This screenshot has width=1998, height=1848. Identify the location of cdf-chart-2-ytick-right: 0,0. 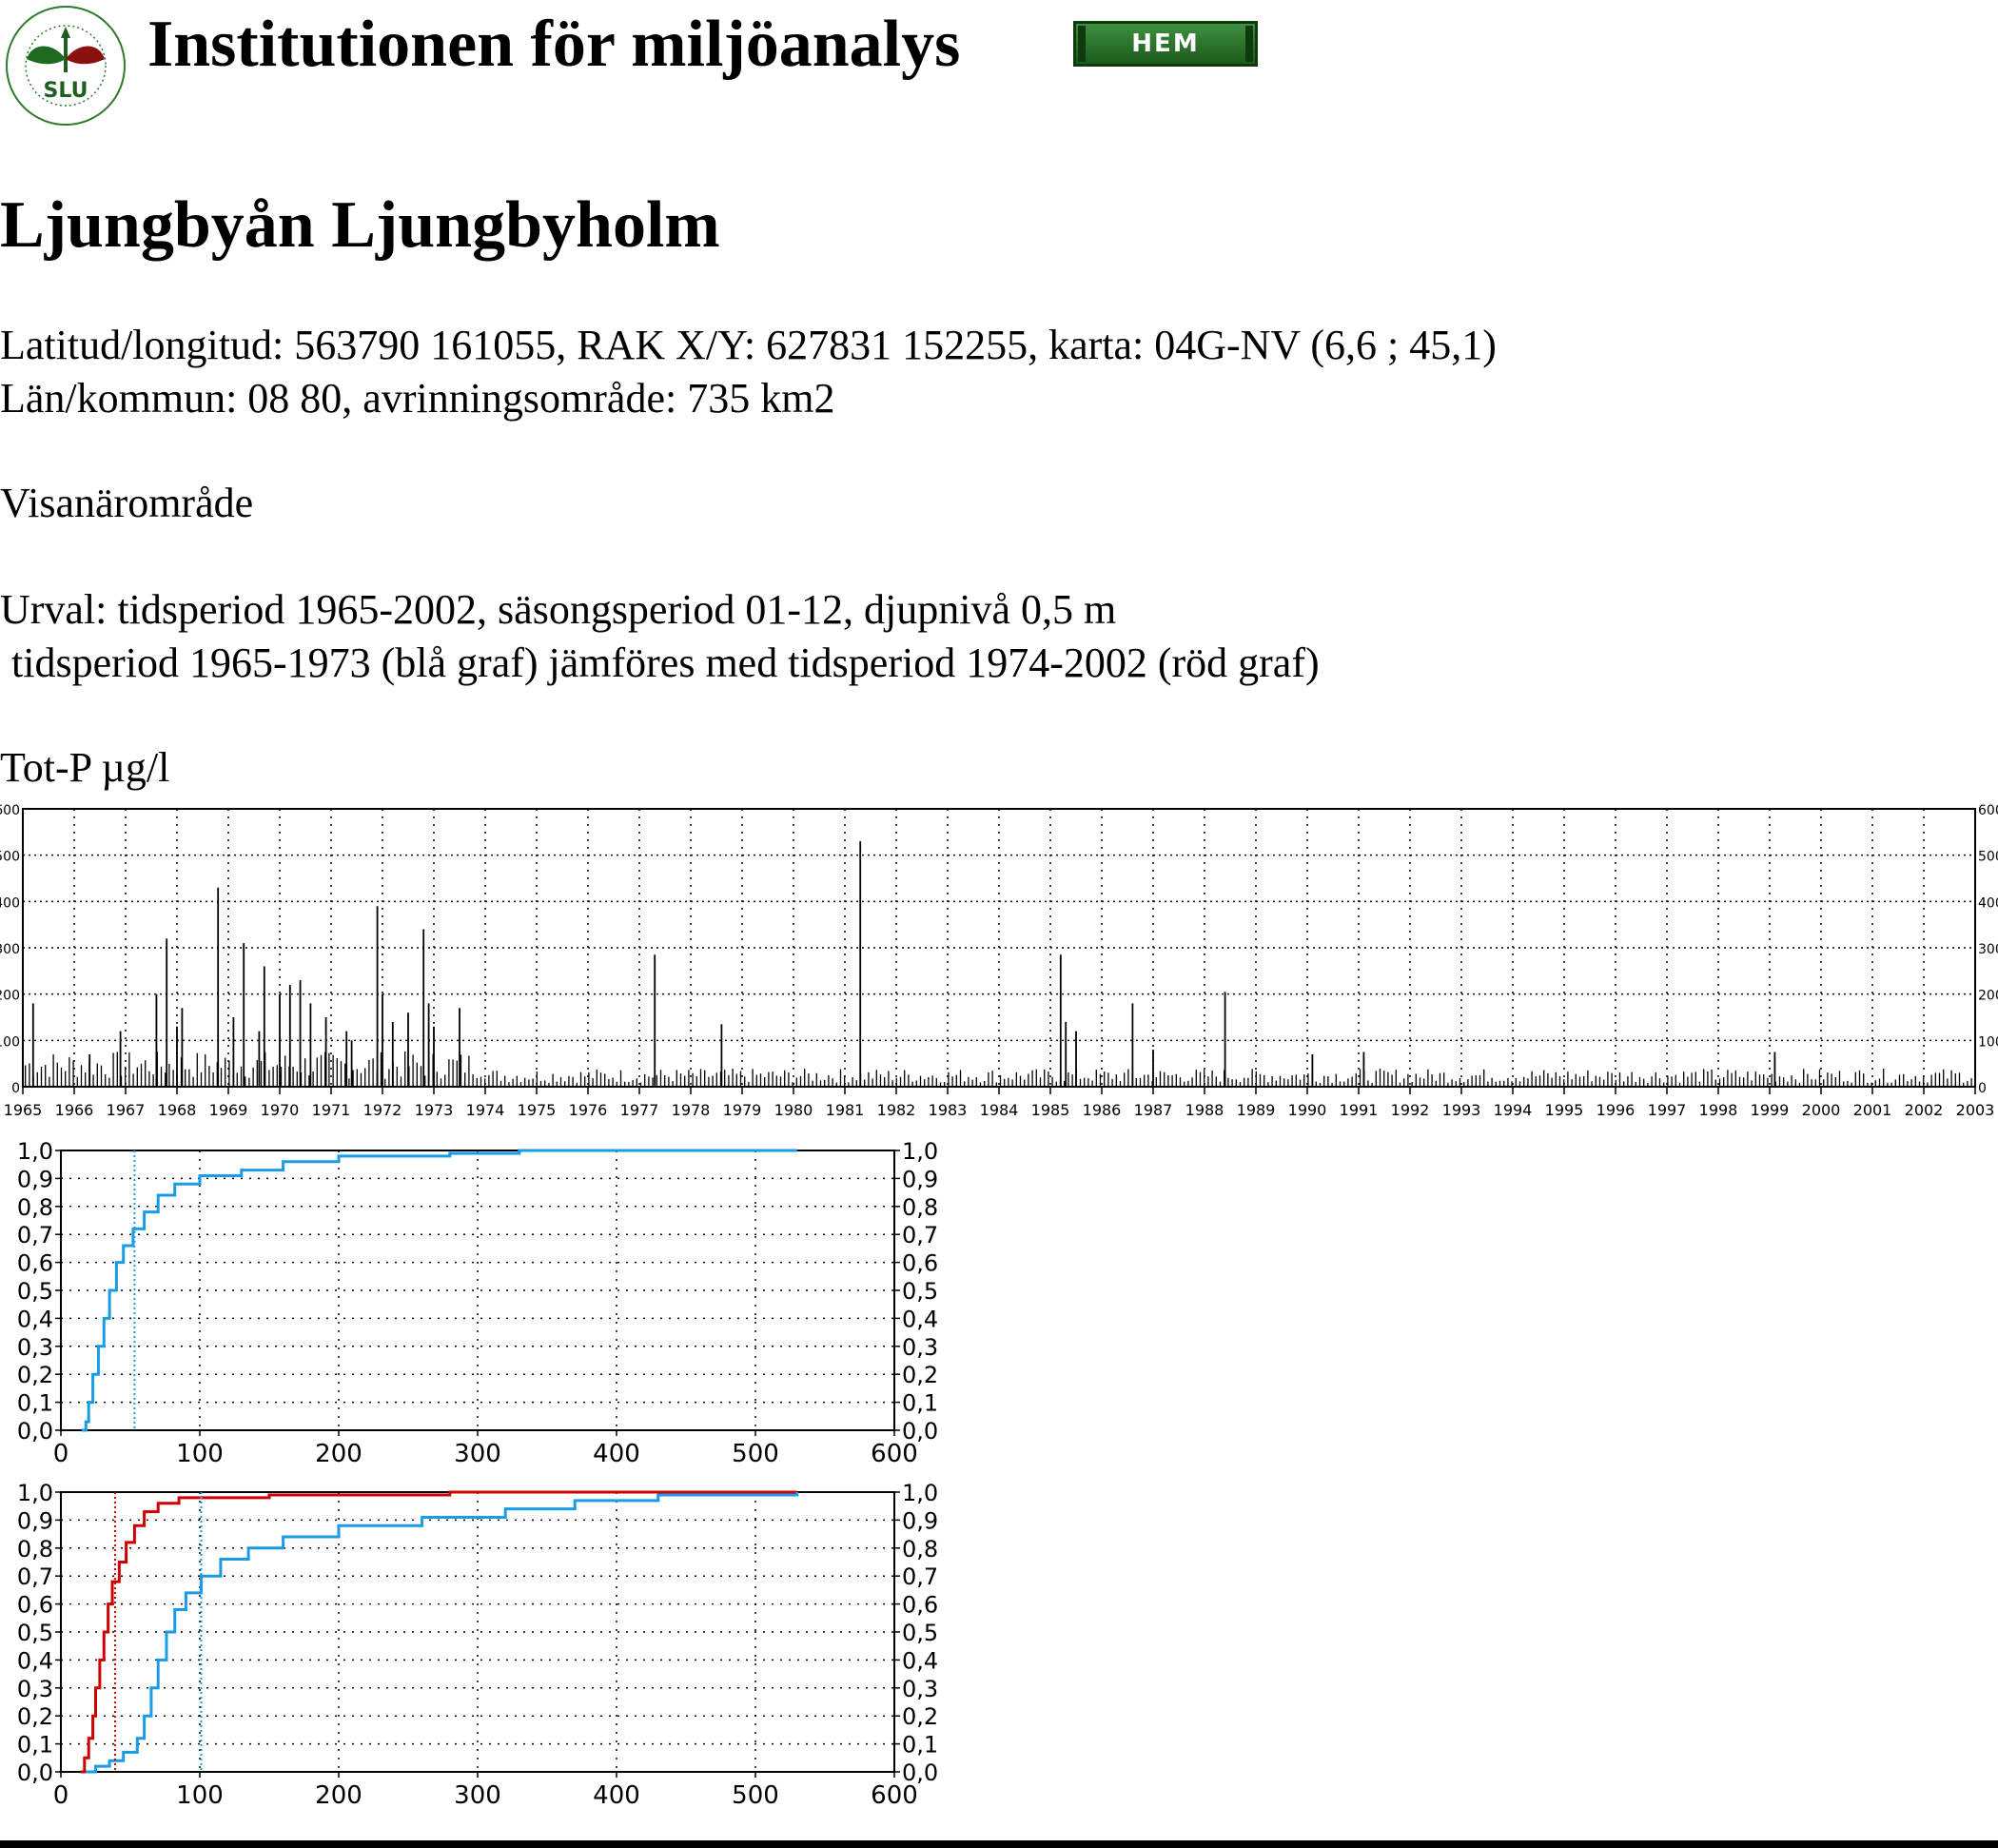
(920, 1773).